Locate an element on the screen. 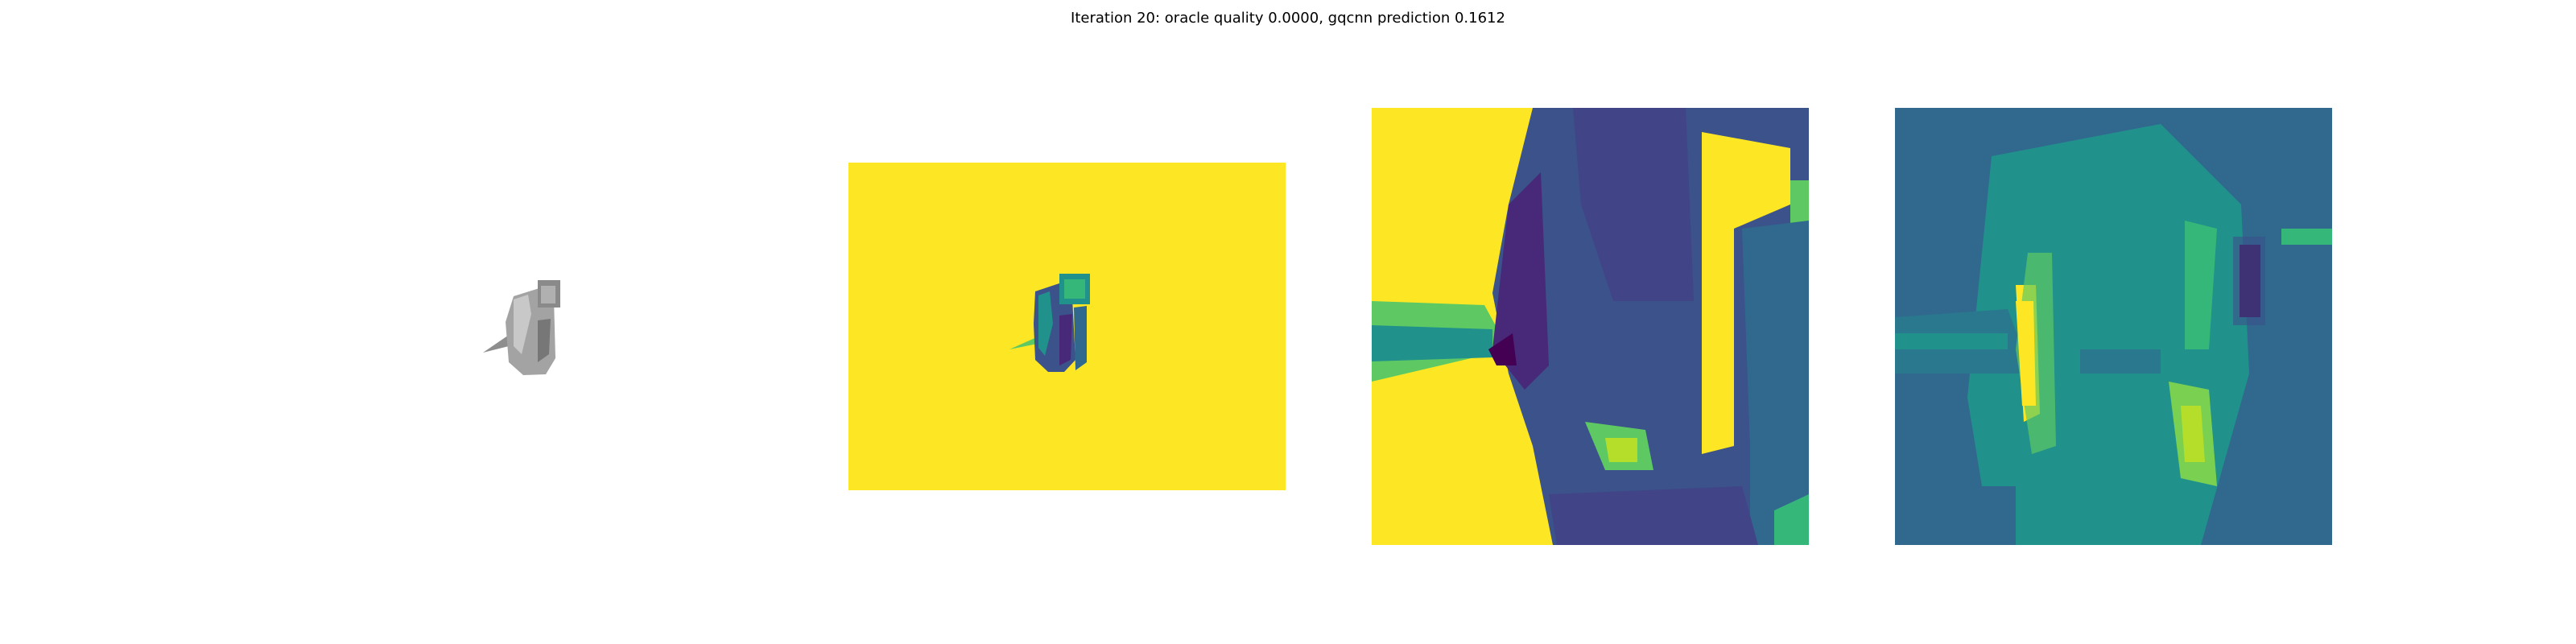  gray-object-shape is located at coordinates (521, 327).